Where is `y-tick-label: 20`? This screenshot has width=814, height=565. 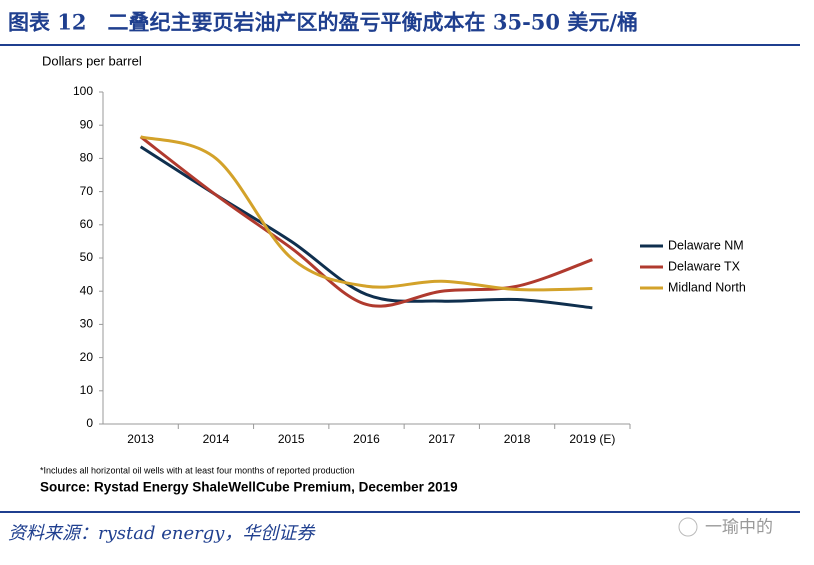
y-tick-label: 20 is located at coordinates (87, 357).